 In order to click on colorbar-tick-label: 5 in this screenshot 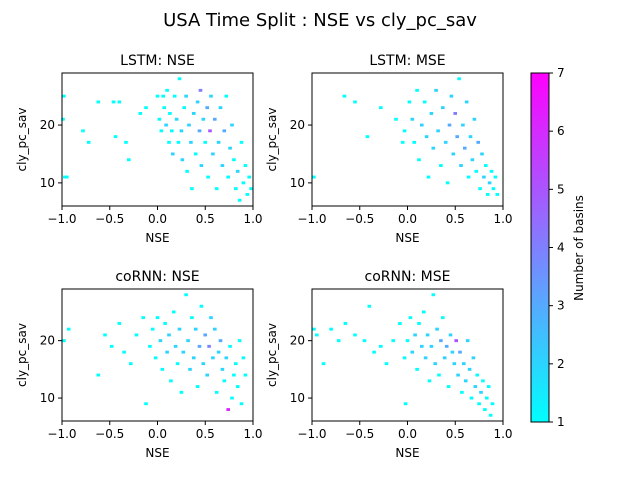, I will do `click(561, 189)`.